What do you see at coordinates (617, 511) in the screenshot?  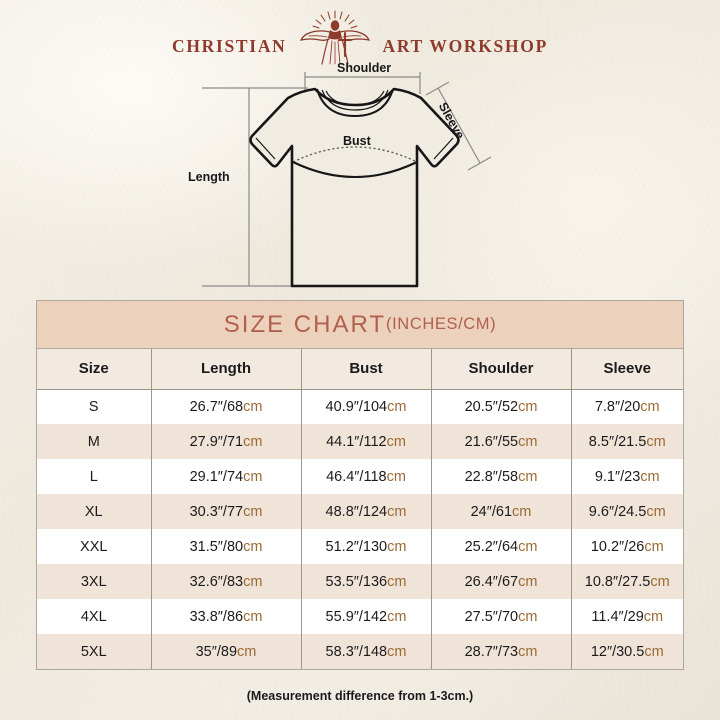 I see `value-inches: 9.6″/24.5` at bounding box center [617, 511].